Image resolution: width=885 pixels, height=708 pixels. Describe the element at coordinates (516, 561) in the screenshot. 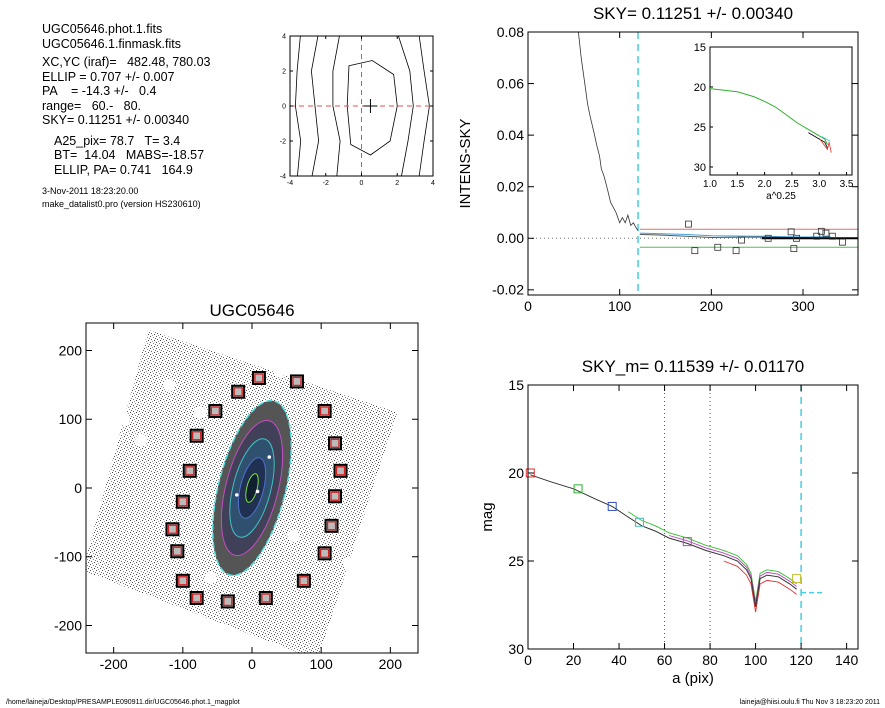

I see `mag-ytick-label: 25` at that location.